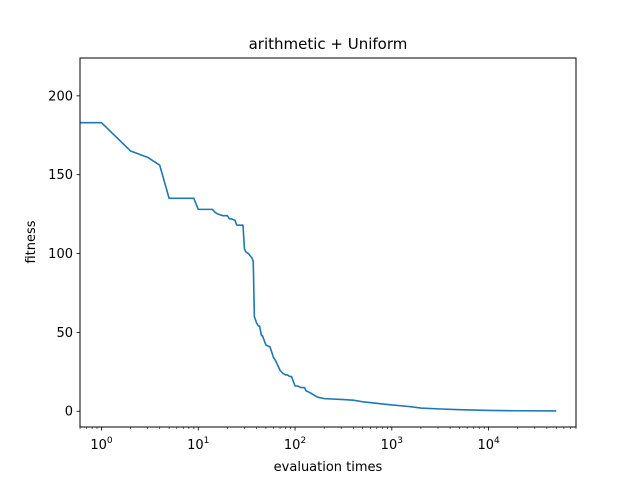  Describe the element at coordinates (392, 444) in the screenshot. I see `x-tick-label: 10³` at that location.